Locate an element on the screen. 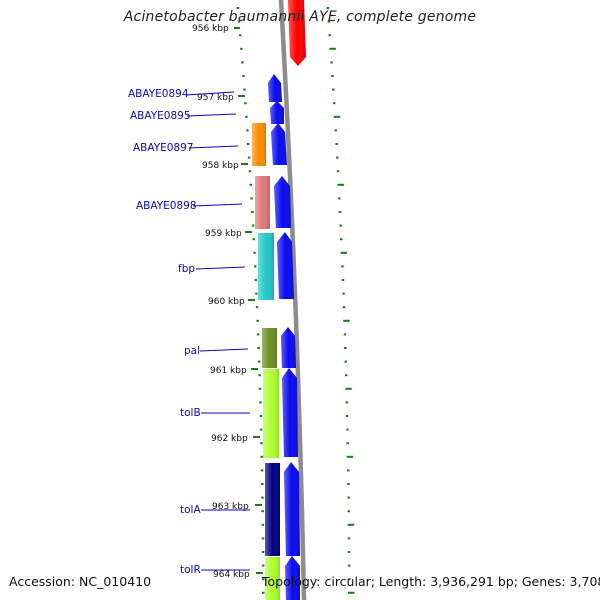  genome-backbone is located at coordinates (292, 300).